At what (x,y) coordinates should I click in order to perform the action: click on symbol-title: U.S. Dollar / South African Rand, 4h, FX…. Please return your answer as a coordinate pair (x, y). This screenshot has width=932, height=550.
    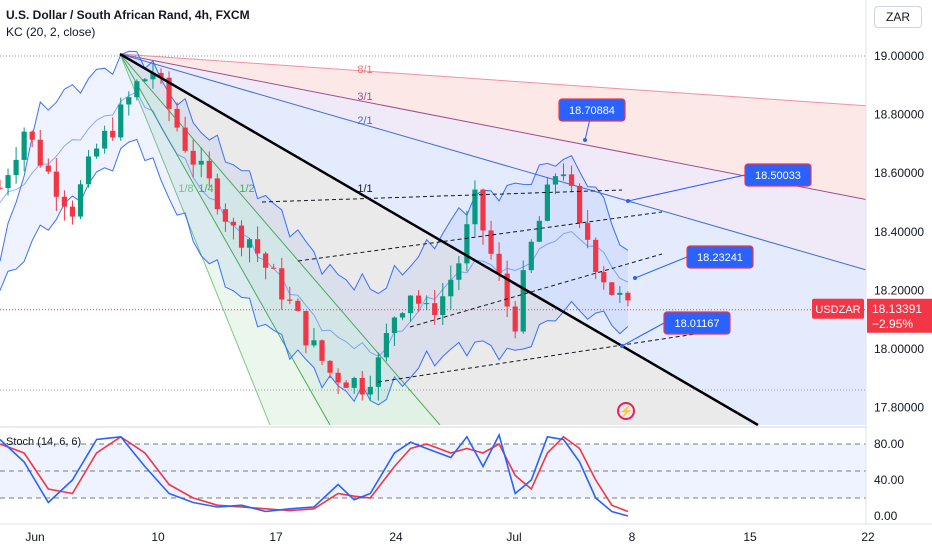
    Looking at the image, I should click on (128, 15).